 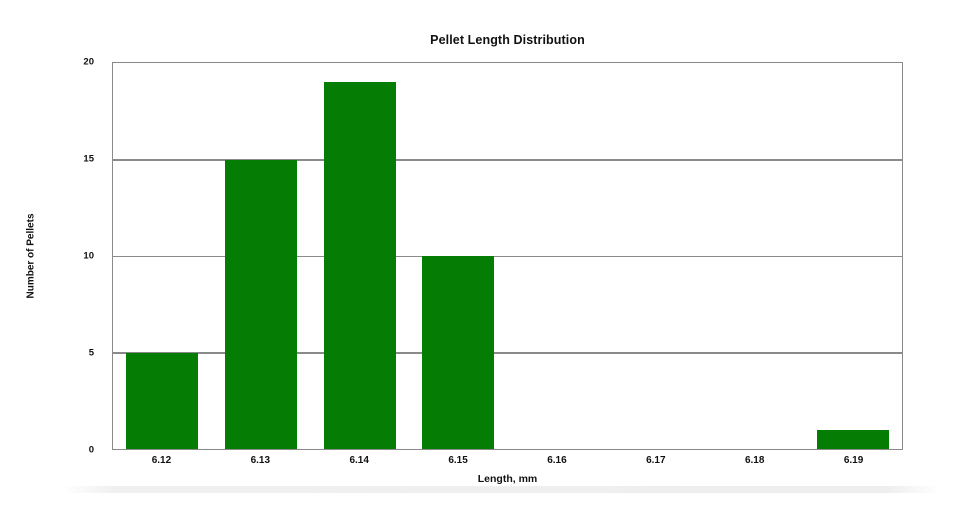 I want to click on x-axis-ticks: 6.12 6.13 6.14 6.15 6.16 6.17 6.18 6.19, so click(x=507, y=460).